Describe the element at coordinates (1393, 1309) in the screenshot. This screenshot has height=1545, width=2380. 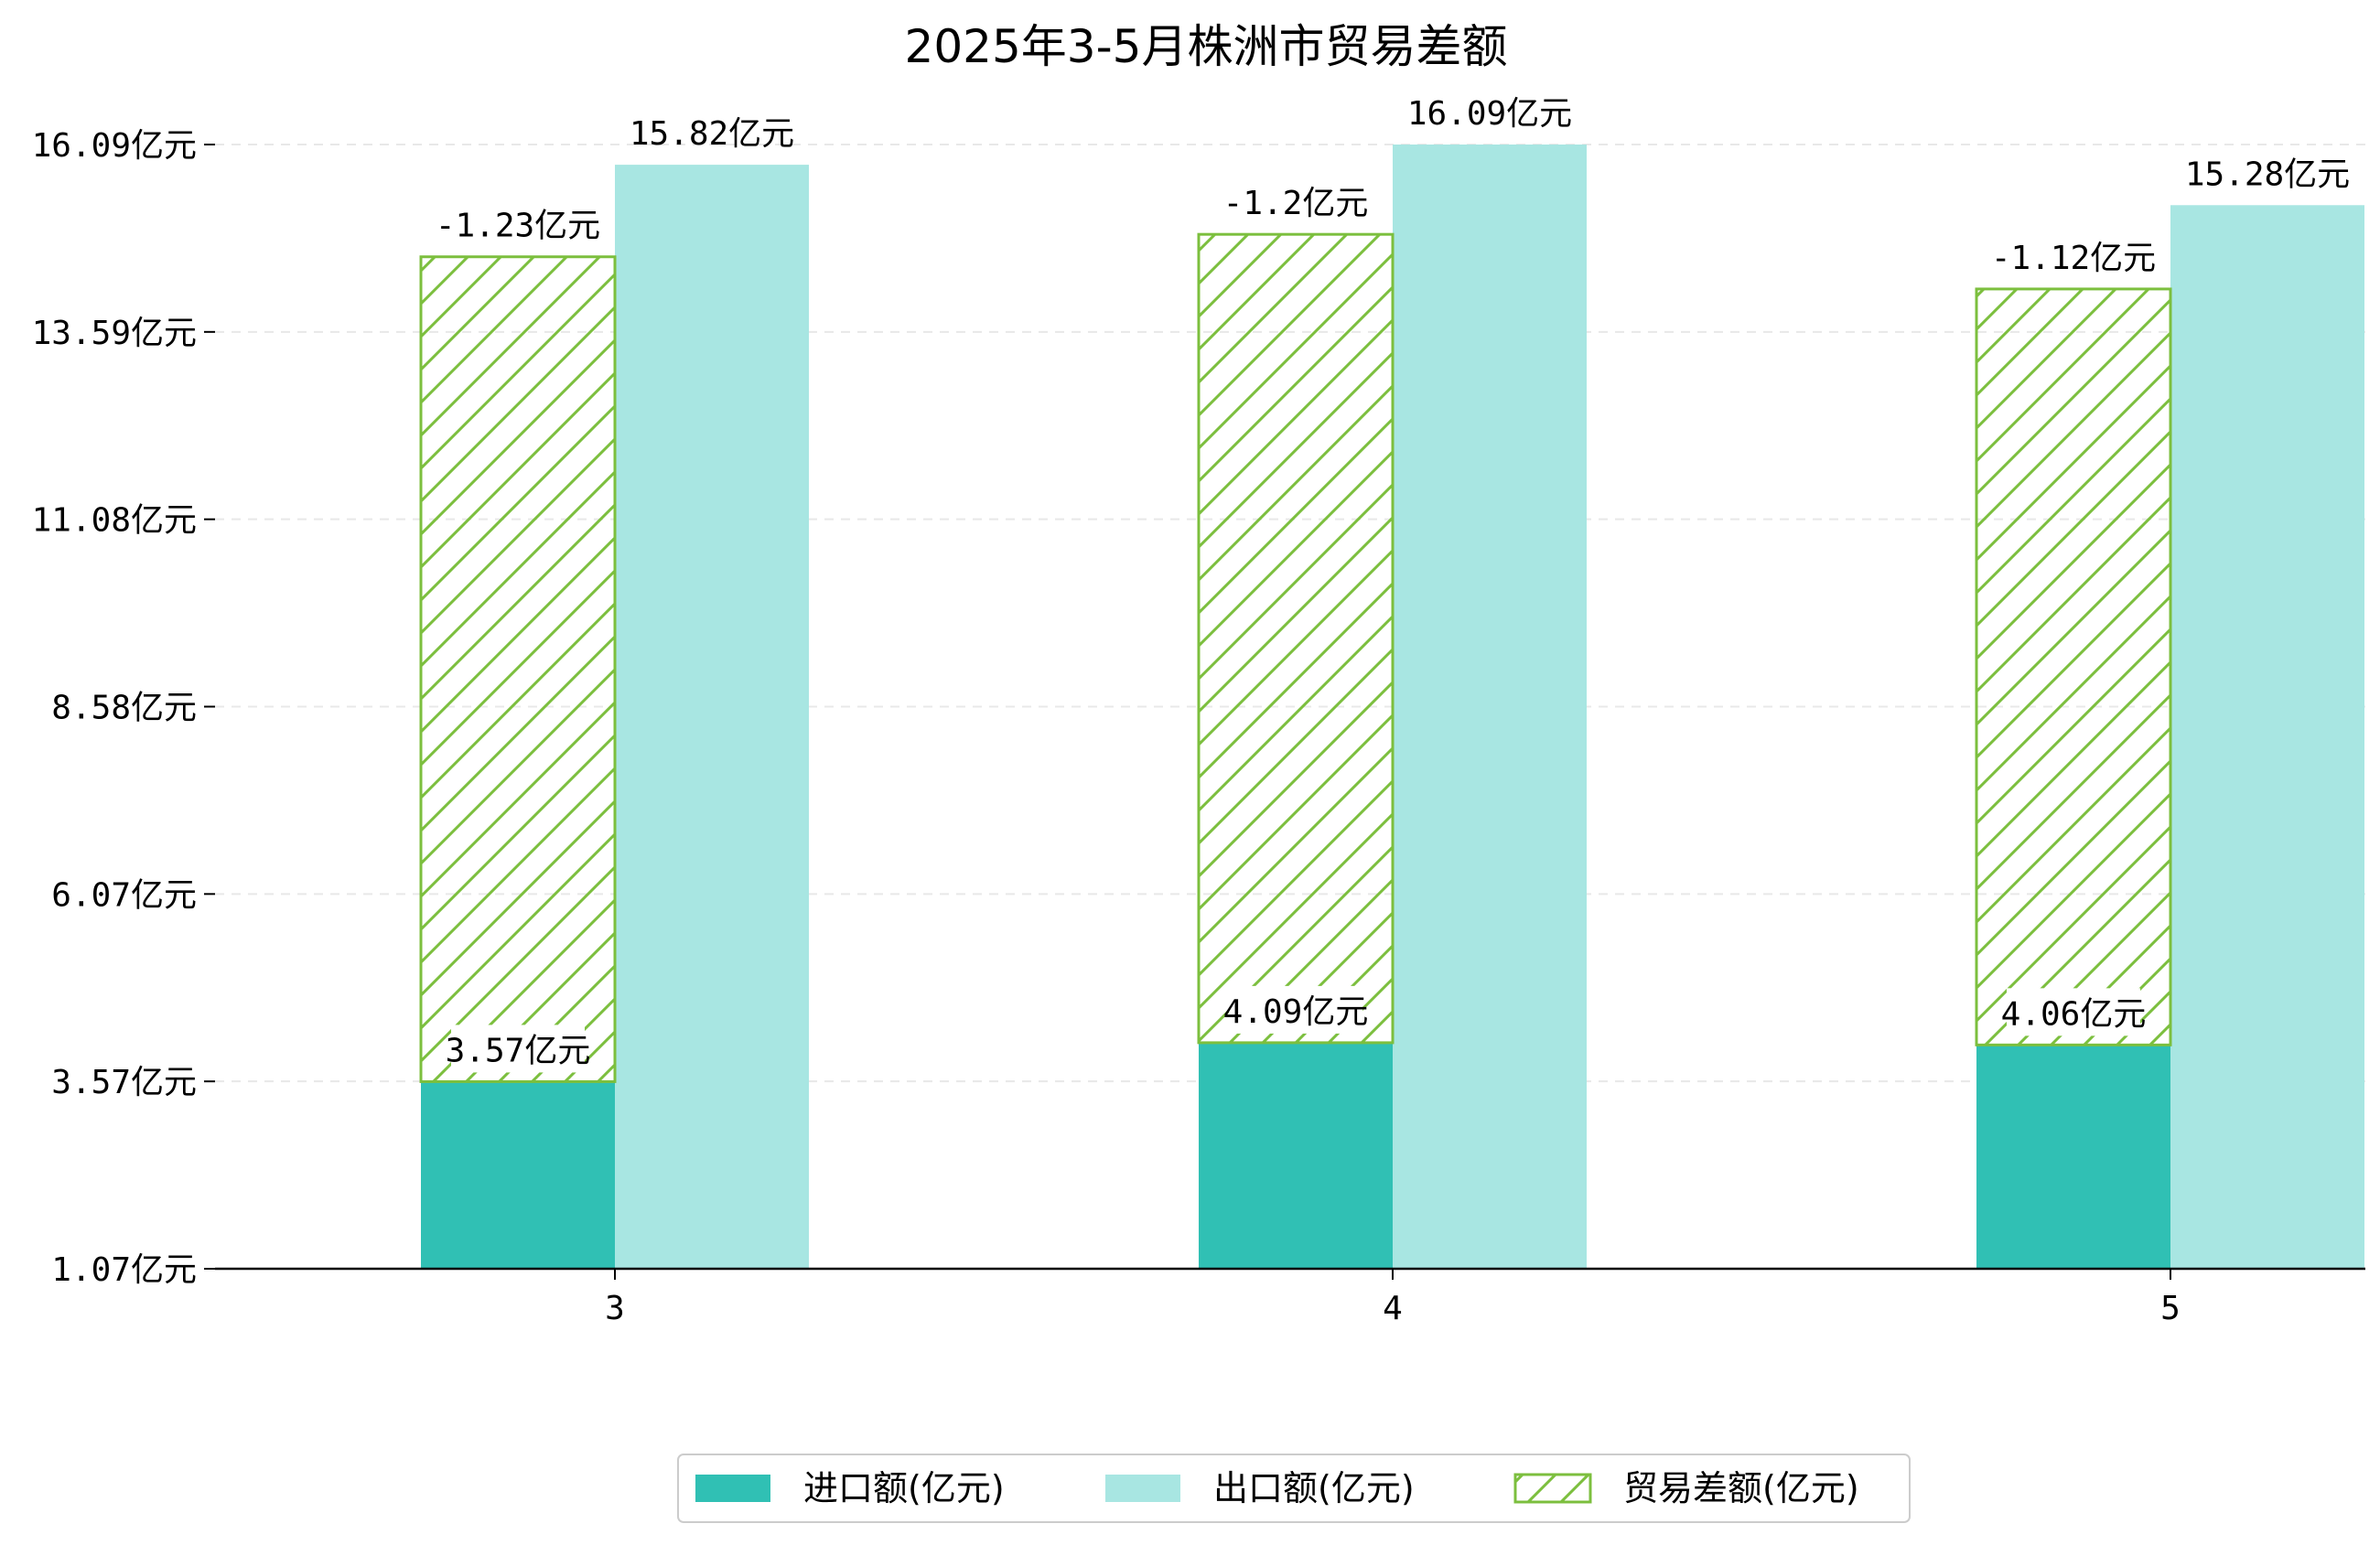
I see `x-tick-label: 4` at that location.